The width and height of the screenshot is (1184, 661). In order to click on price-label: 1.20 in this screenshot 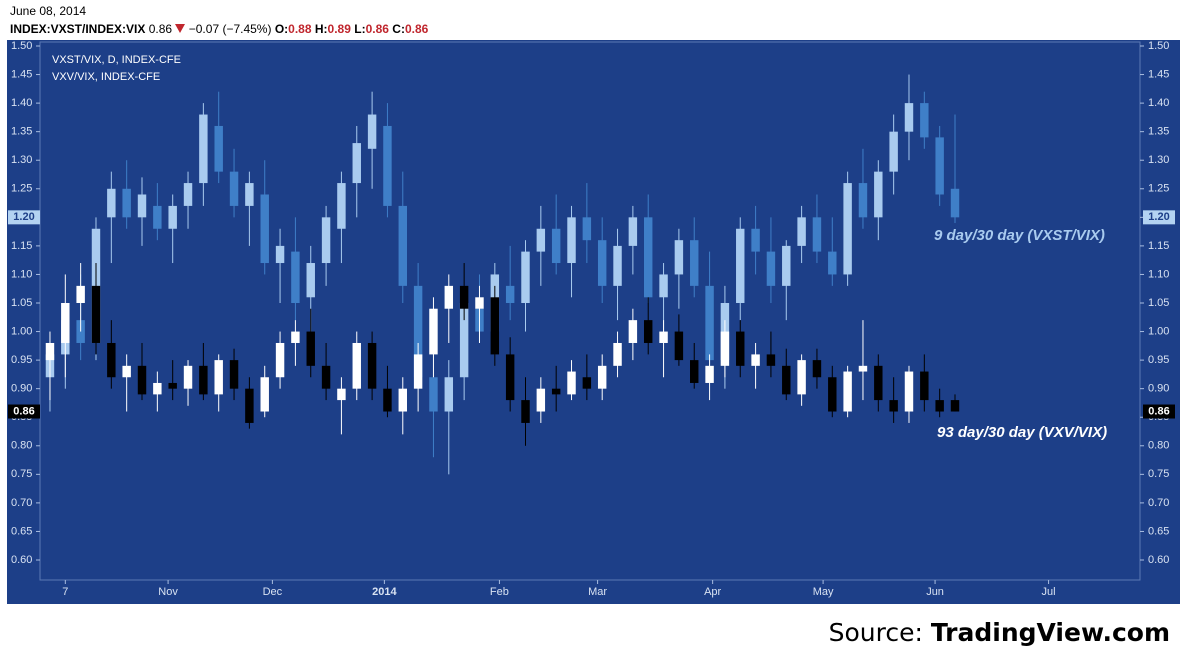, I will do `click(23, 217)`.